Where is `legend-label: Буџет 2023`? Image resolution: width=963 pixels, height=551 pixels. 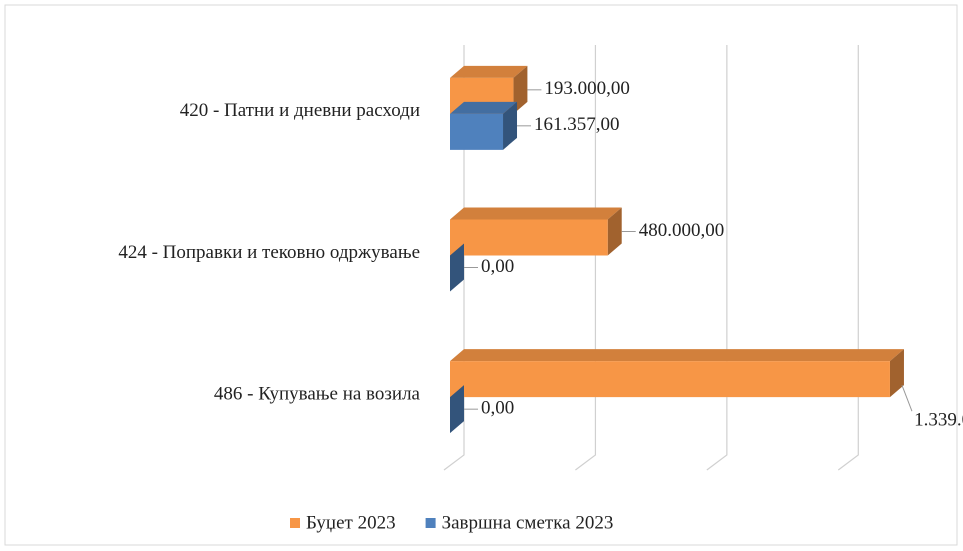
legend-label: Буџет 2023 is located at coordinates (351, 522).